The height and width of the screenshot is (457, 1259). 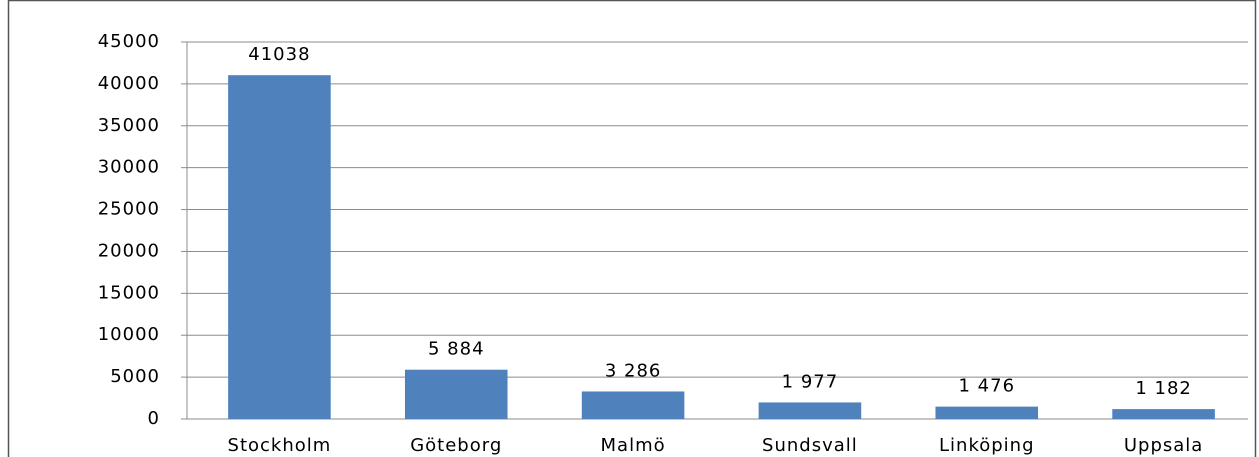 I want to click on y-tick-label: 10000, so click(x=129, y=334).